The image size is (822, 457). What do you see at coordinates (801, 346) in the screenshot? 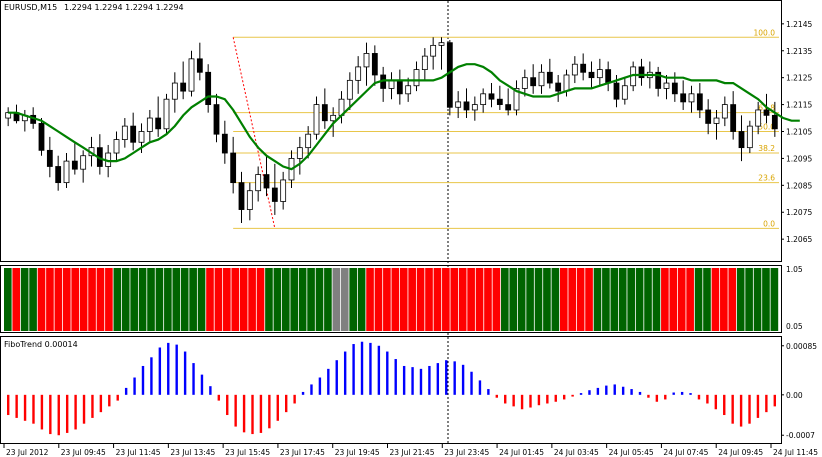
I see `fibotrend-tick-label: 0.00085` at bounding box center [801, 346].